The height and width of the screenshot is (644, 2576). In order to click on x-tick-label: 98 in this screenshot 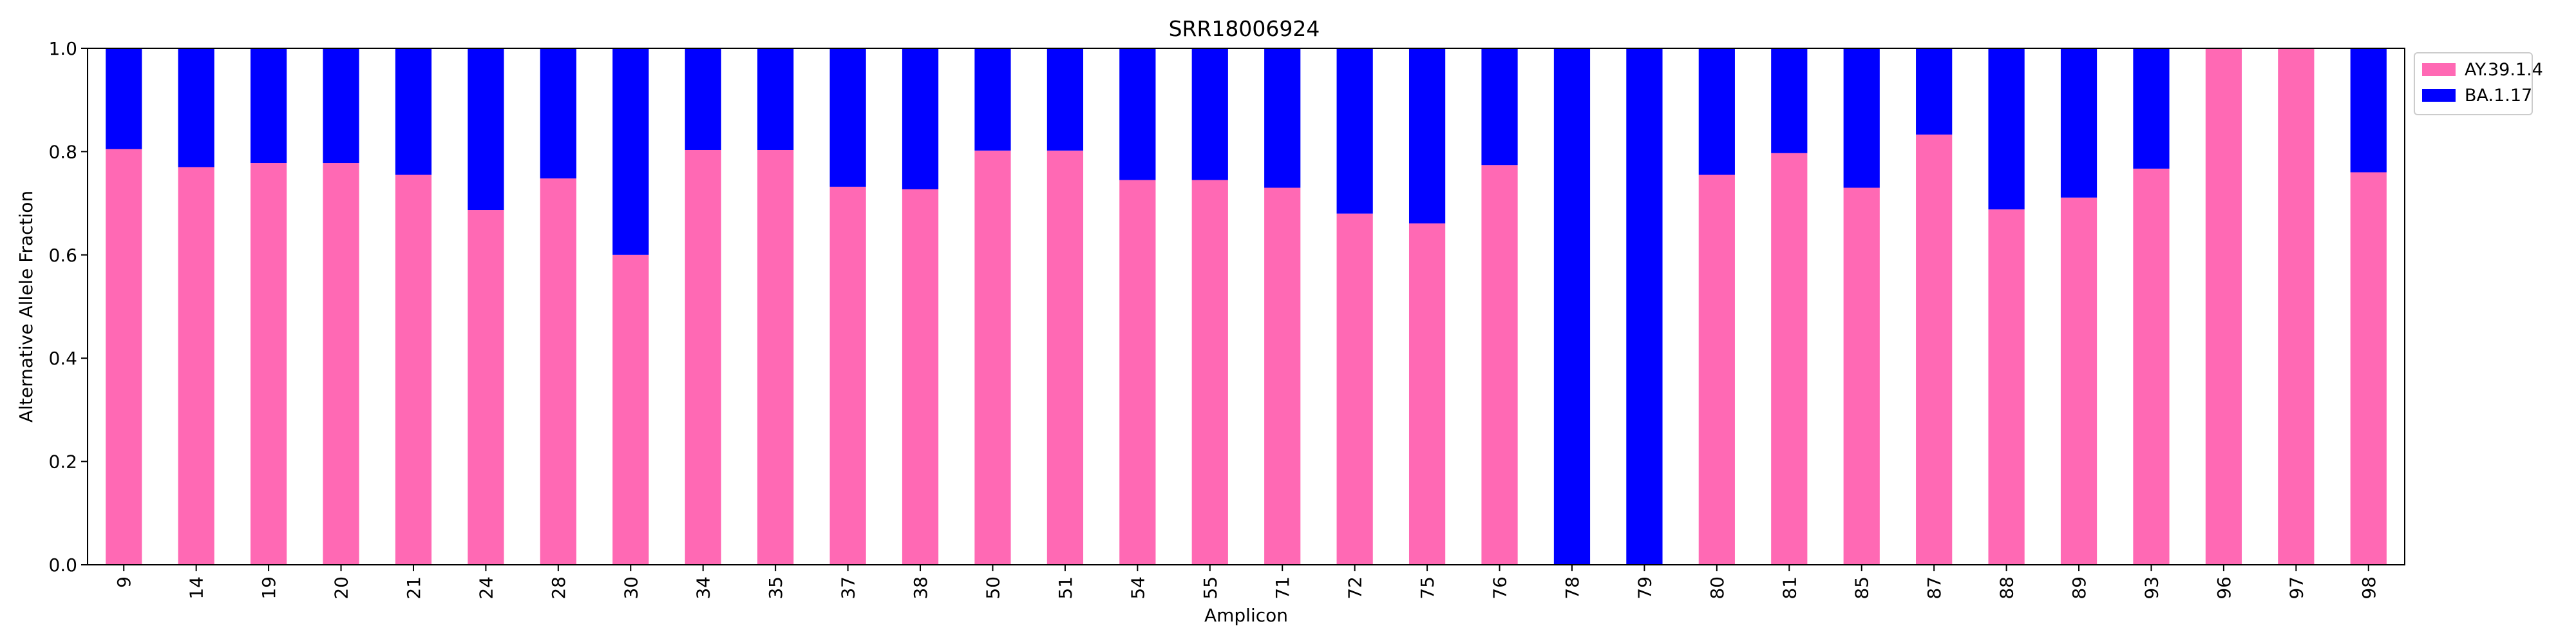, I will do `click(2369, 588)`.